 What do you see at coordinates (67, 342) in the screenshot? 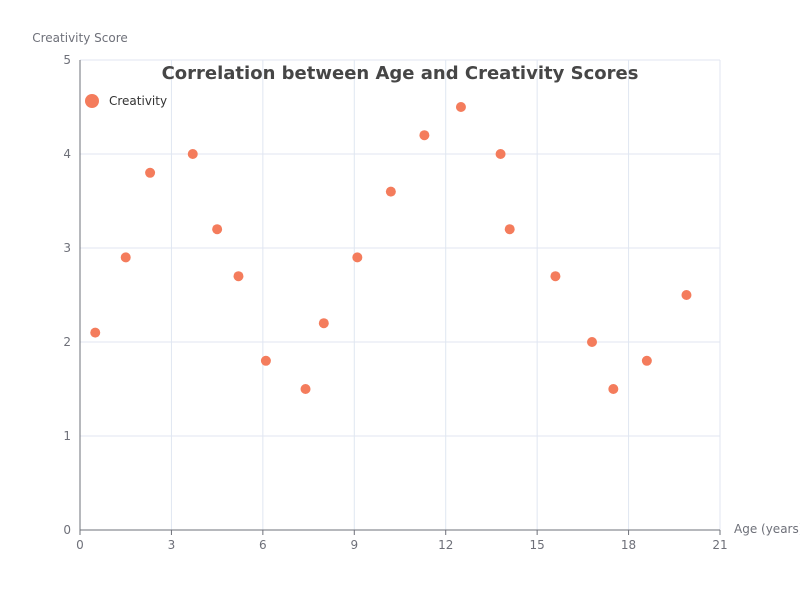
I see `y-tick-label: 2` at bounding box center [67, 342].